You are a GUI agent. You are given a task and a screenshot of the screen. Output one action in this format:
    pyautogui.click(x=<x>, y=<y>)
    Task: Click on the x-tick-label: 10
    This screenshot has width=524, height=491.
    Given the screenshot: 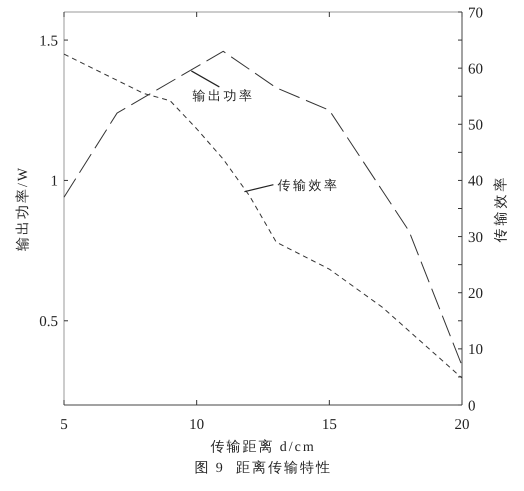 What is the action you would take?
    pyautogui.click(x=196, y=425)
    